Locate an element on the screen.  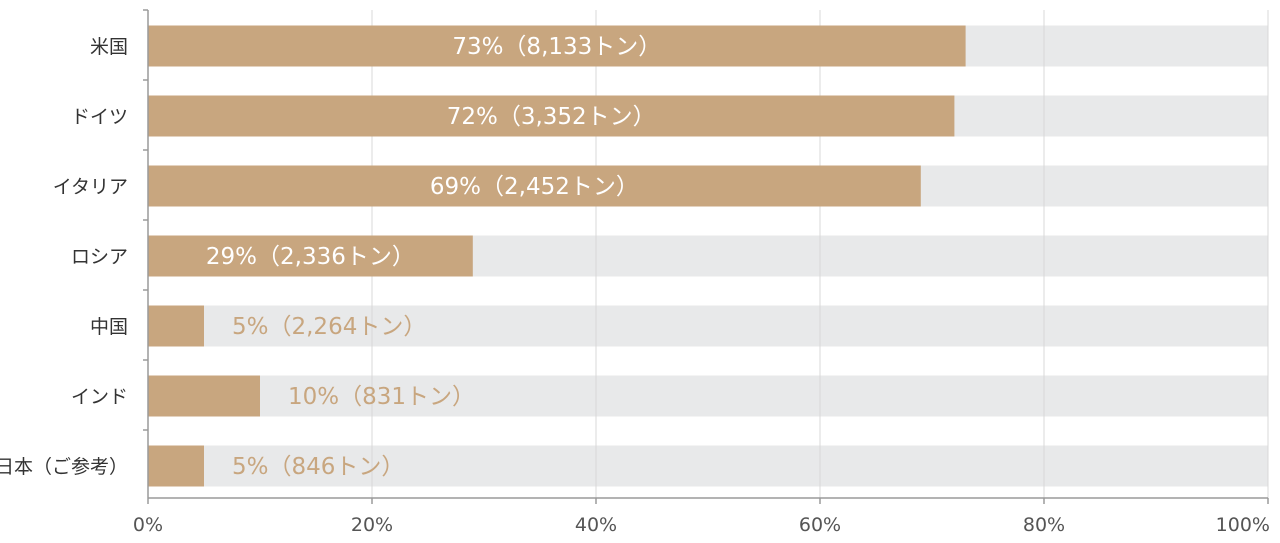
data-label: 5%（846トン） is located at coordinates (318, 467).